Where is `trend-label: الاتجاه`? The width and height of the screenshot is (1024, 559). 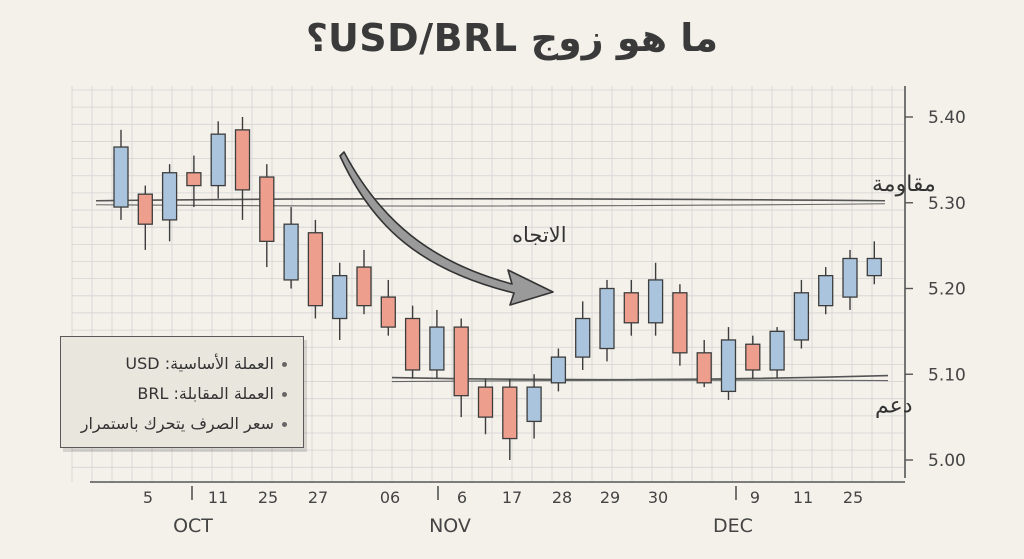 trend-label: الاتجاه is located at coordinates (539, 235).